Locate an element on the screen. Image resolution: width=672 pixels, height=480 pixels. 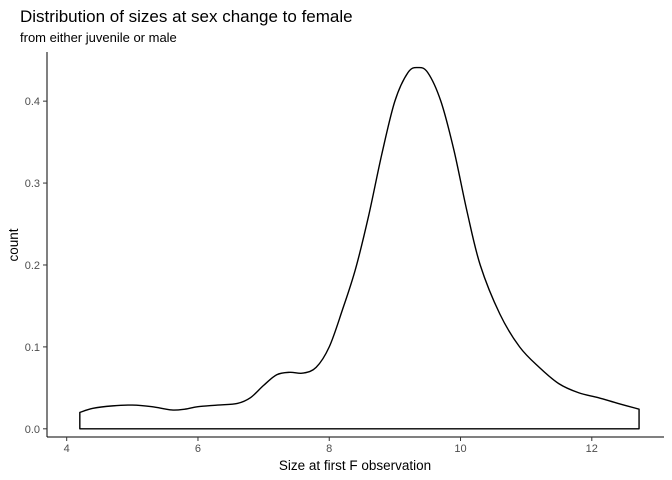
x-tick-label: 4 is located at coordinates (67, 449).